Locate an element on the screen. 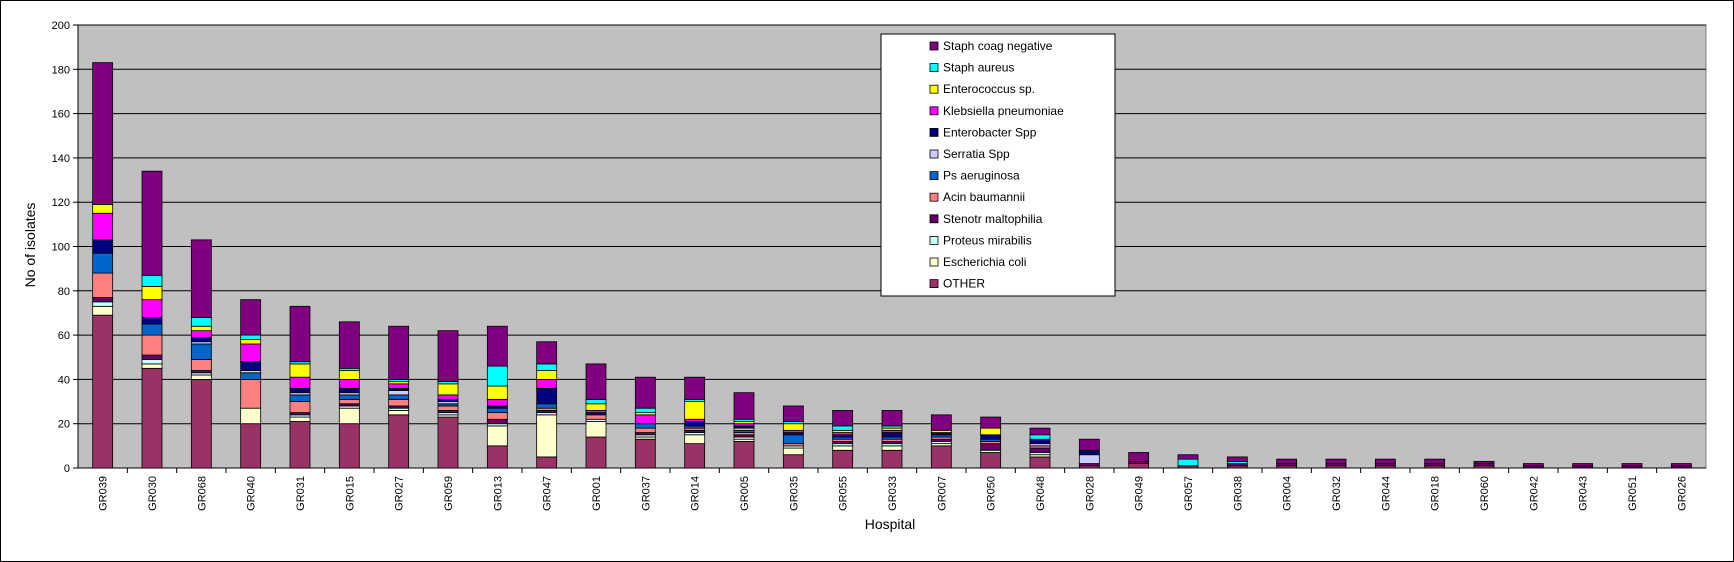 The width and height of the screenshot is (1734, 562). x-tick-label: GR037 is located at coordinates (646, 493).